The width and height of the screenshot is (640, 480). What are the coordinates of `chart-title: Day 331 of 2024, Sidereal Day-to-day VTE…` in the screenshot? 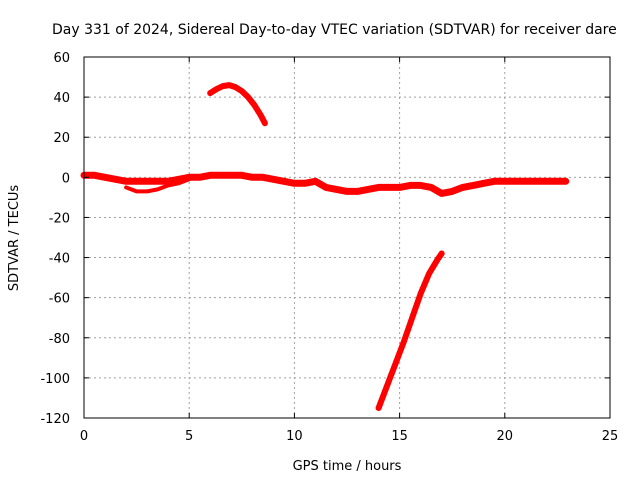 It's located at (334, 30).